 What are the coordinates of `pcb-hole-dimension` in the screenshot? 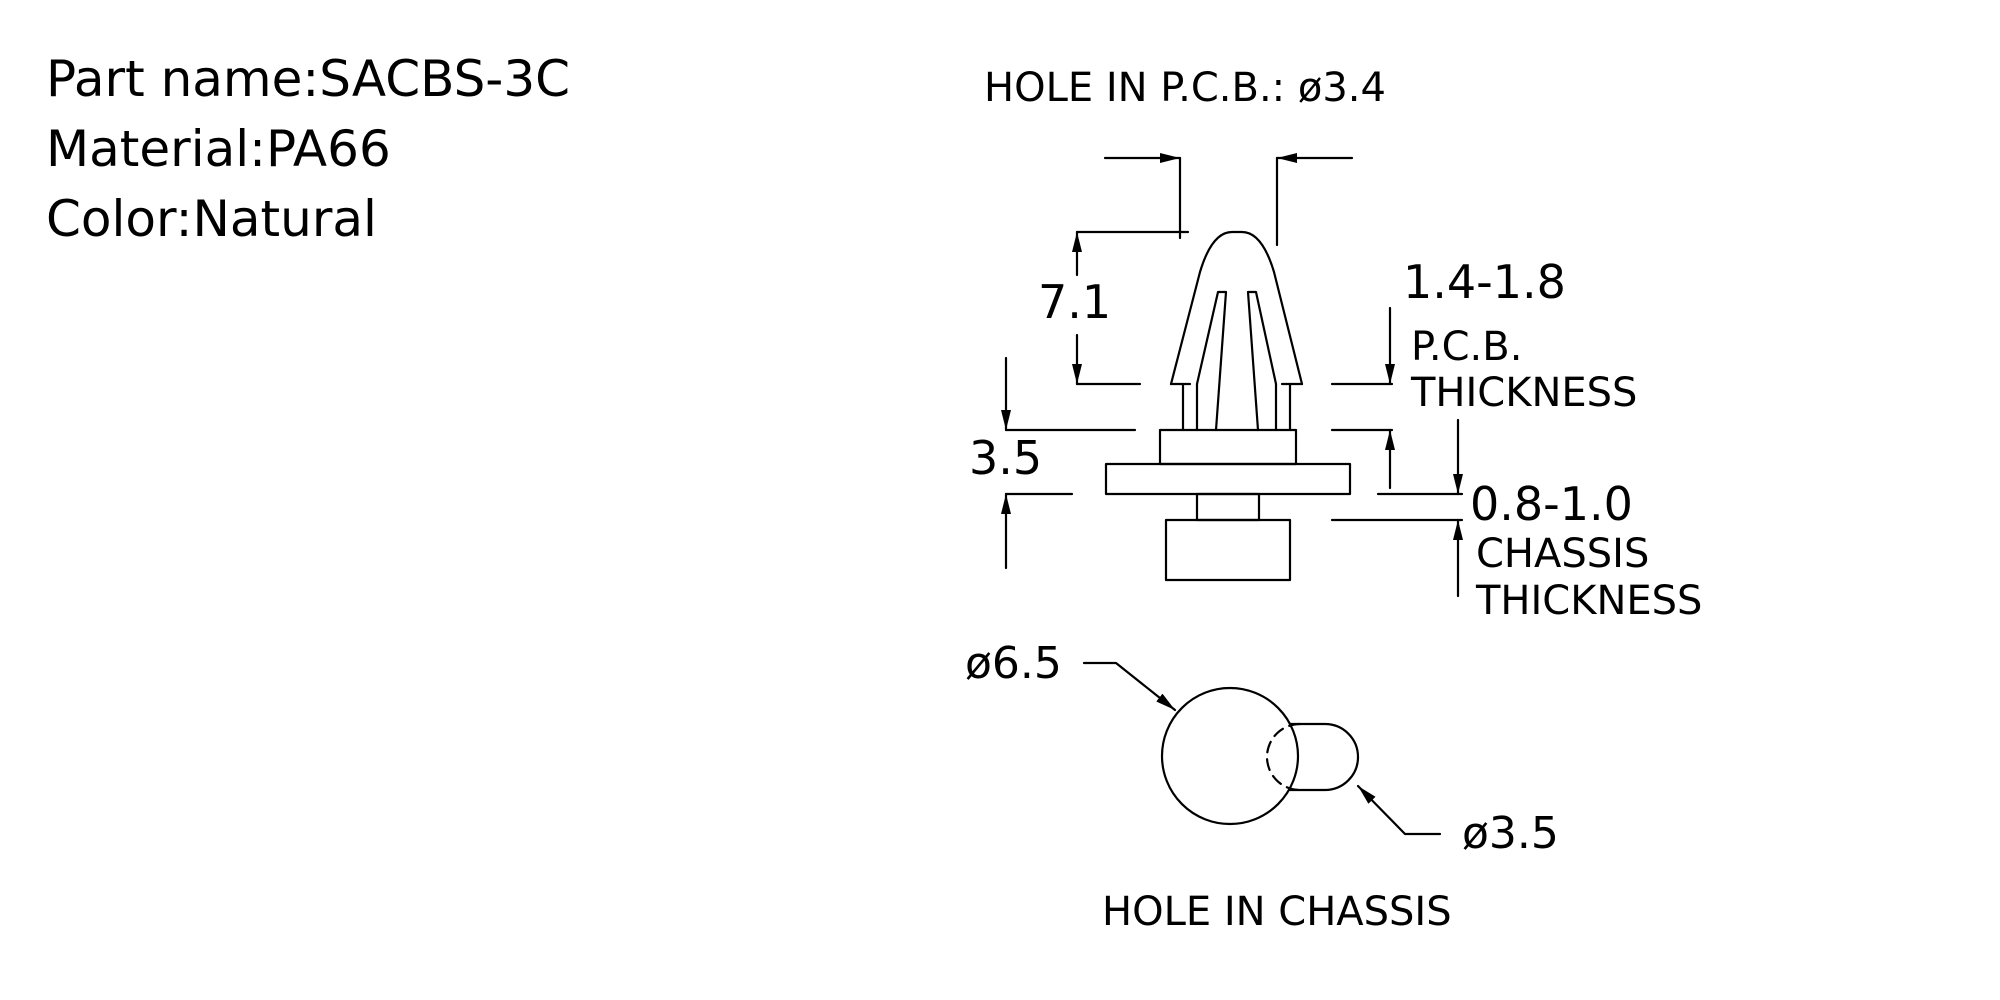 It's located at (1228, 200).